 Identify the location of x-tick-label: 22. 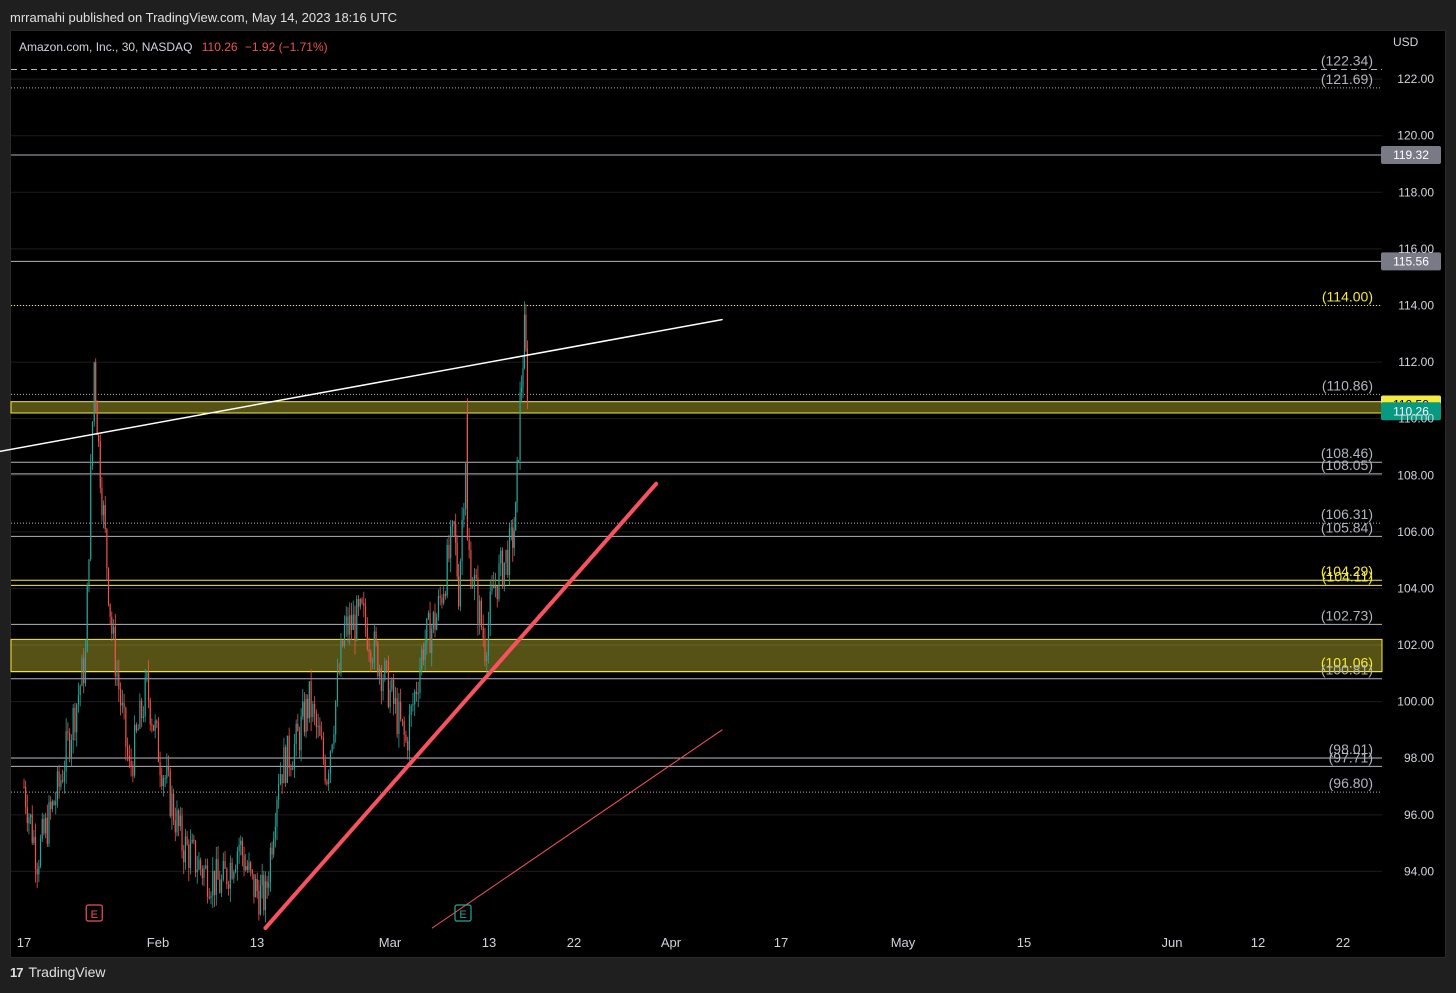
(574, 942).